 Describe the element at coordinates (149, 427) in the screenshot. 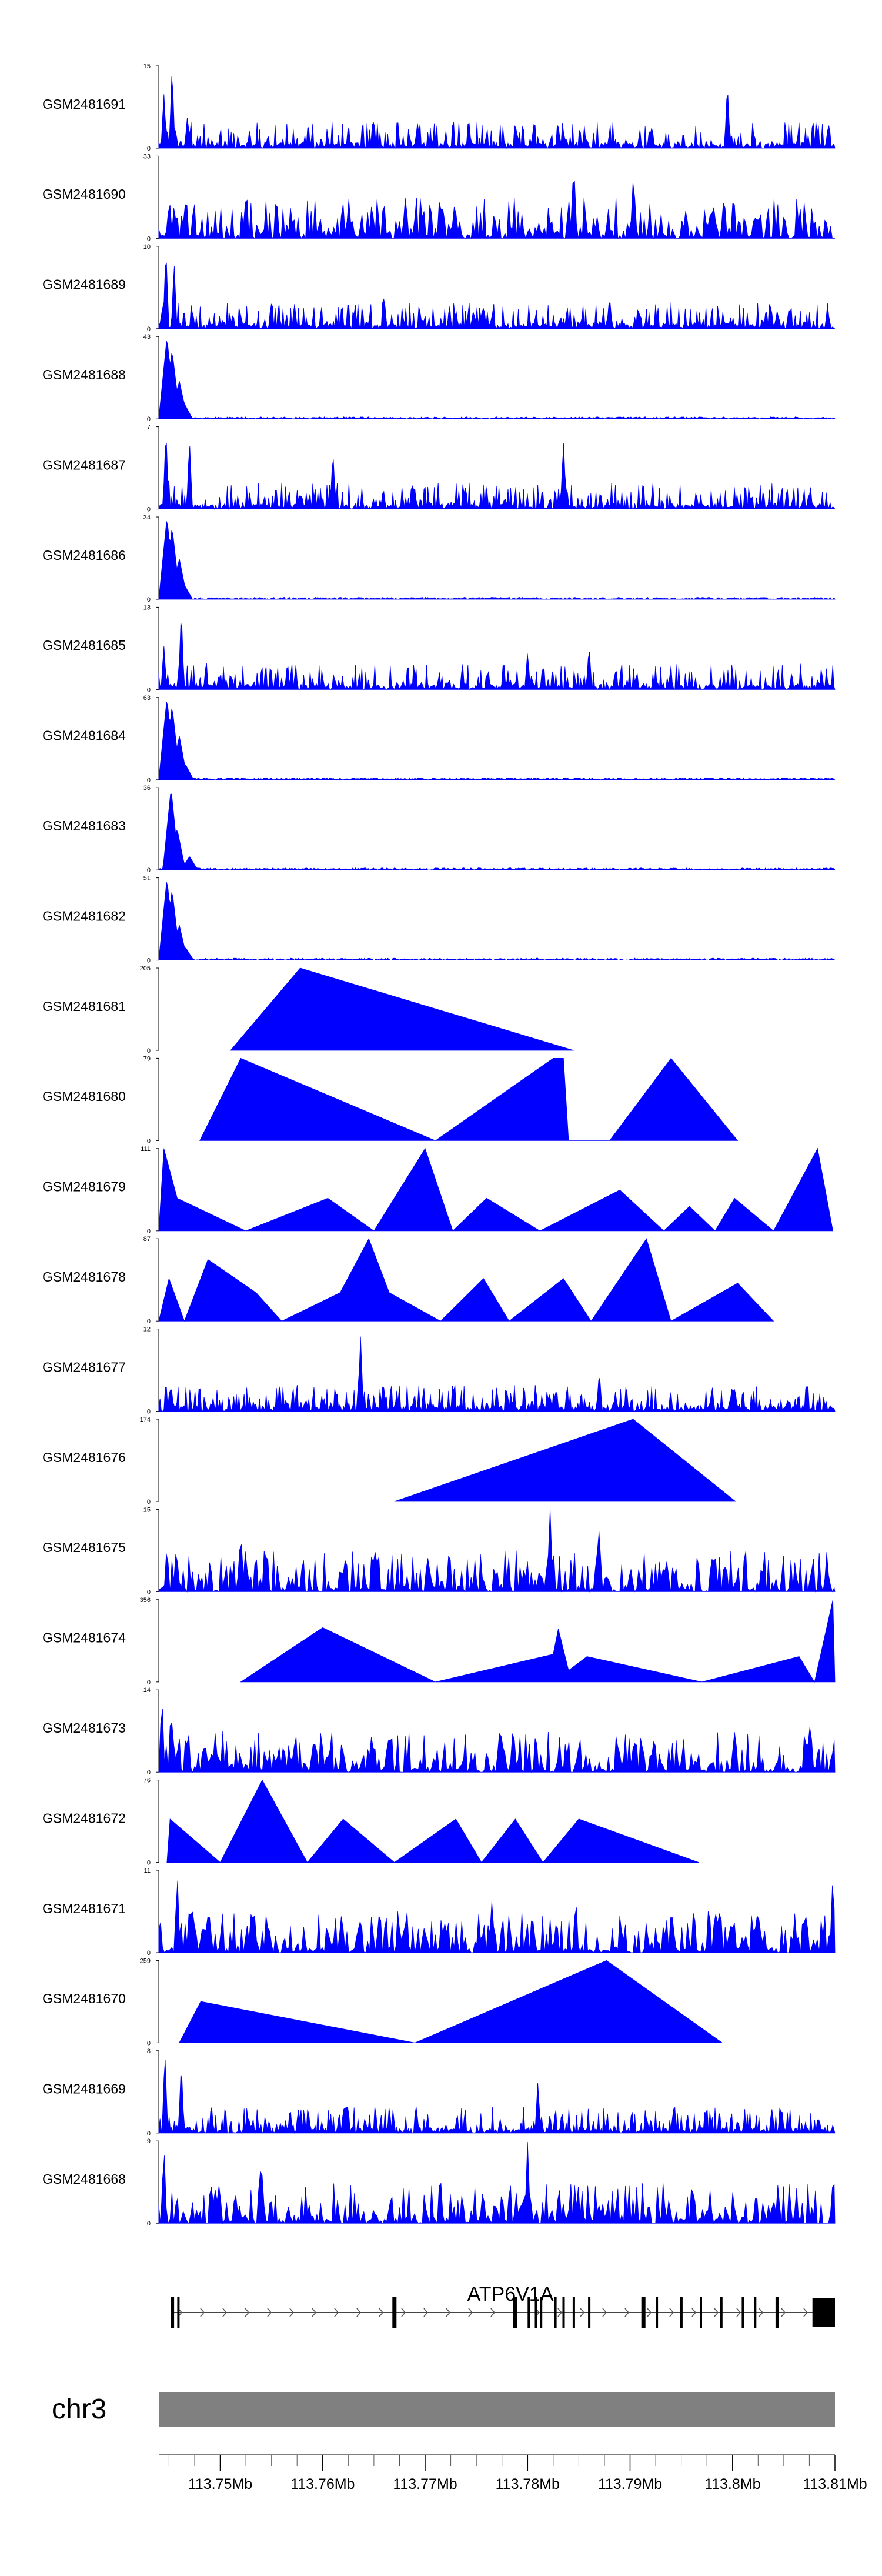

I see `y-max-label: 7` at that location.